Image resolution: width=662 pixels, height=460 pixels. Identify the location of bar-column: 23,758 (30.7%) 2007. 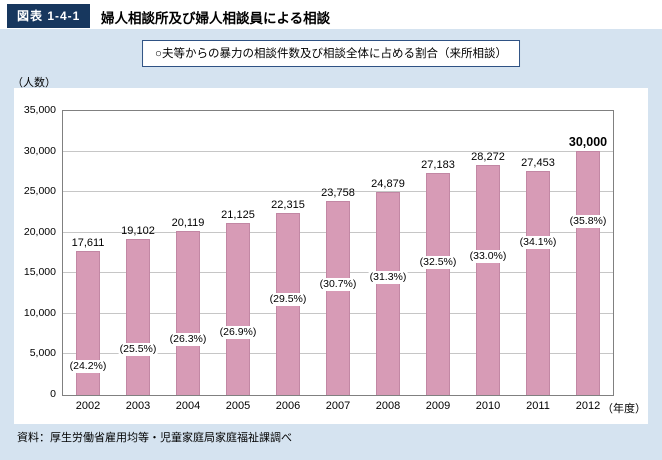
(338, 261).